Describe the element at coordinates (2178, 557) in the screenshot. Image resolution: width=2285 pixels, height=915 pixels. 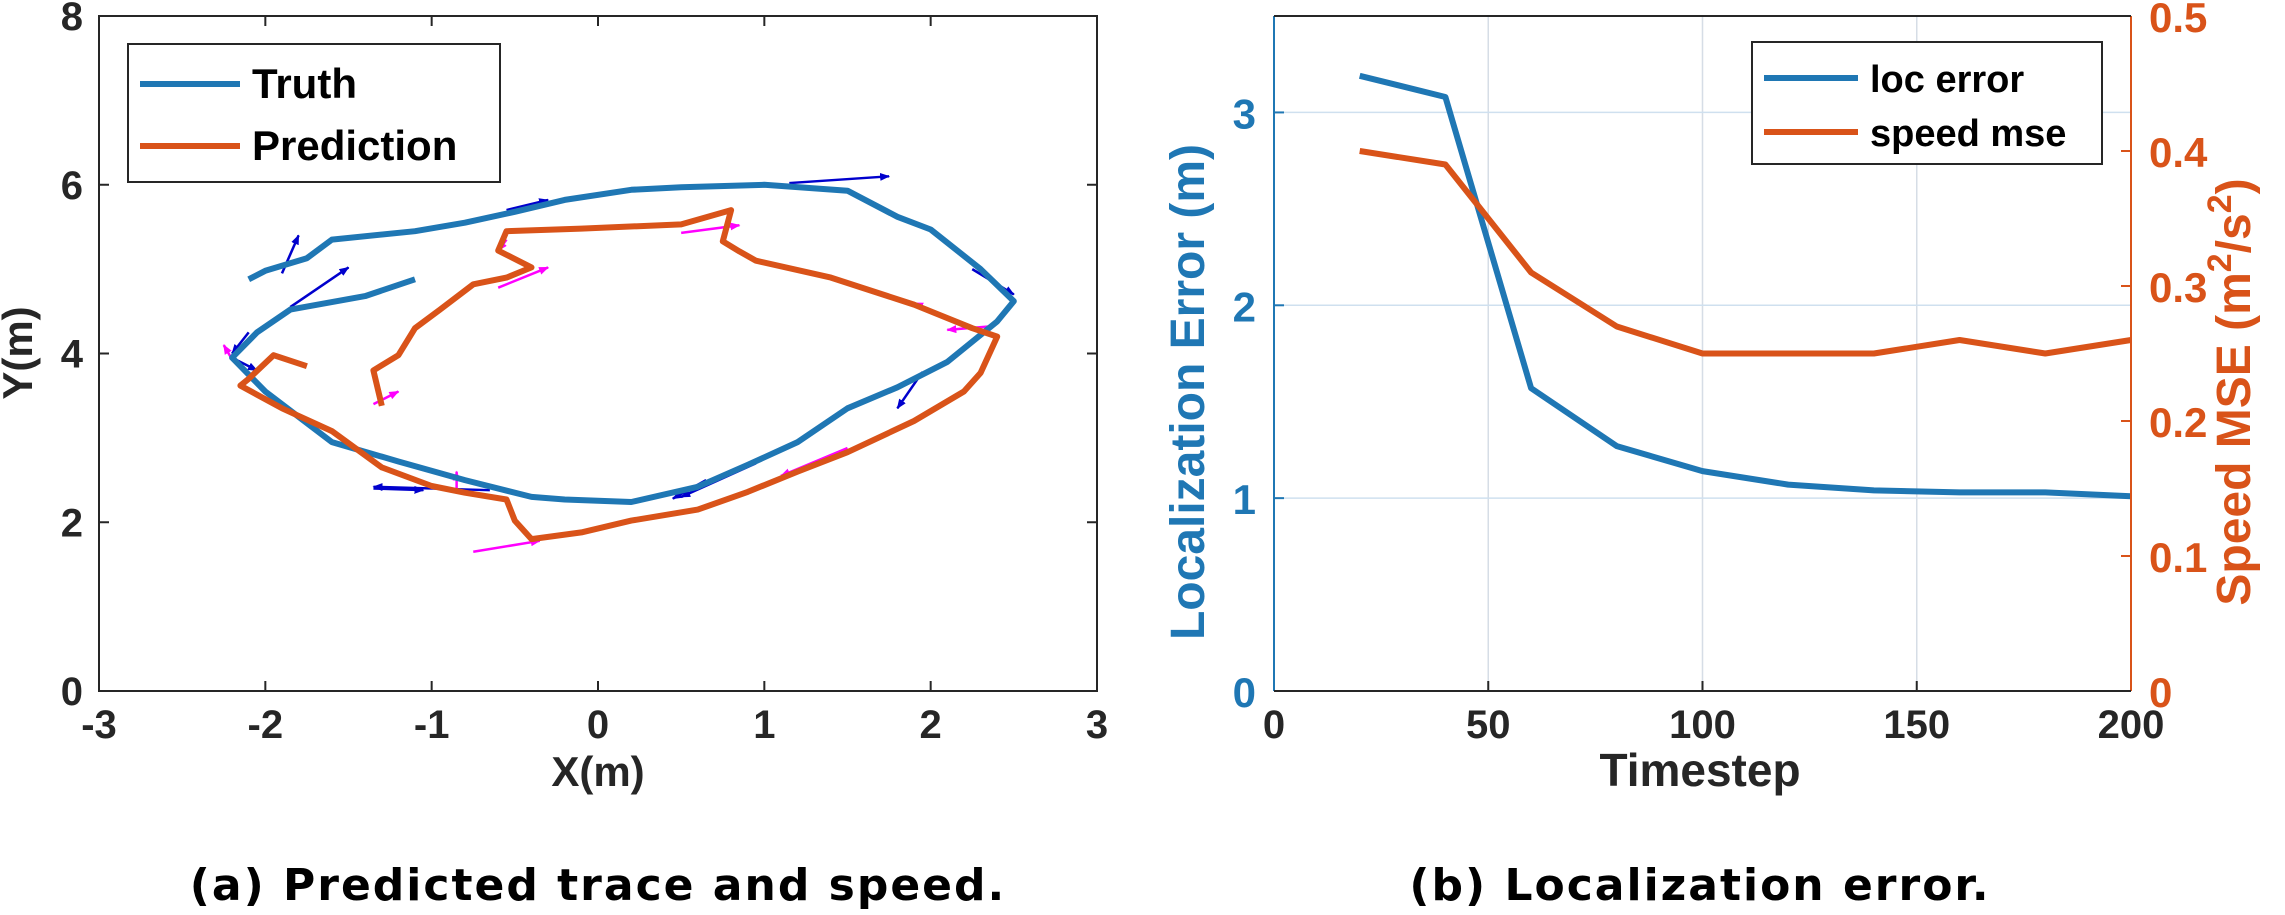
I see `y2-tick-label: 0.1` at that location.